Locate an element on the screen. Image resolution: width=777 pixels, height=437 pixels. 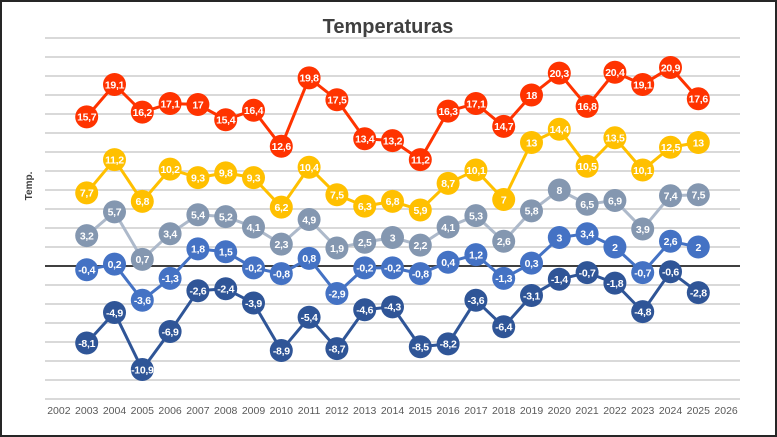
x-tick-label: 2004 is located at coordinates (115, 411).